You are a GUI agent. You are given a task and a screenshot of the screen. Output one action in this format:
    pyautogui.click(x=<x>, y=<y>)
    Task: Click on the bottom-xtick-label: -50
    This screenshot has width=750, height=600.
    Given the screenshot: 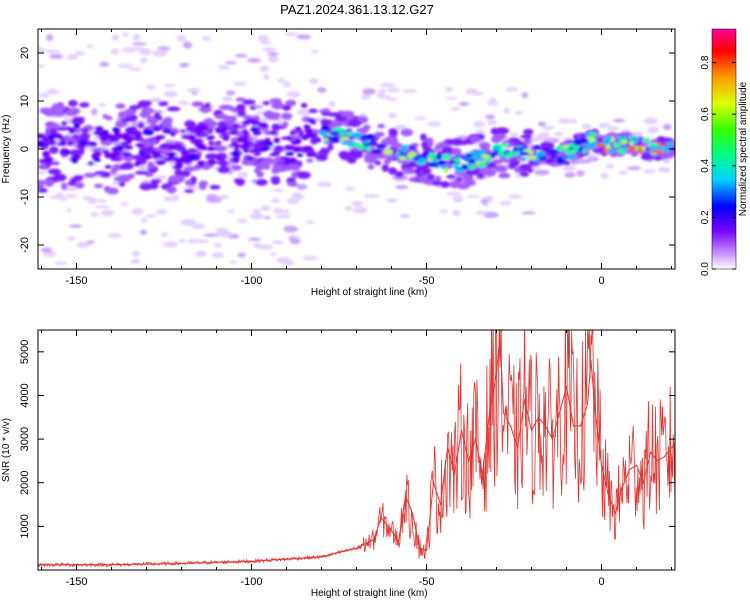 What is the action you would take?
    pyautogui.click(x=427, y=582)
    